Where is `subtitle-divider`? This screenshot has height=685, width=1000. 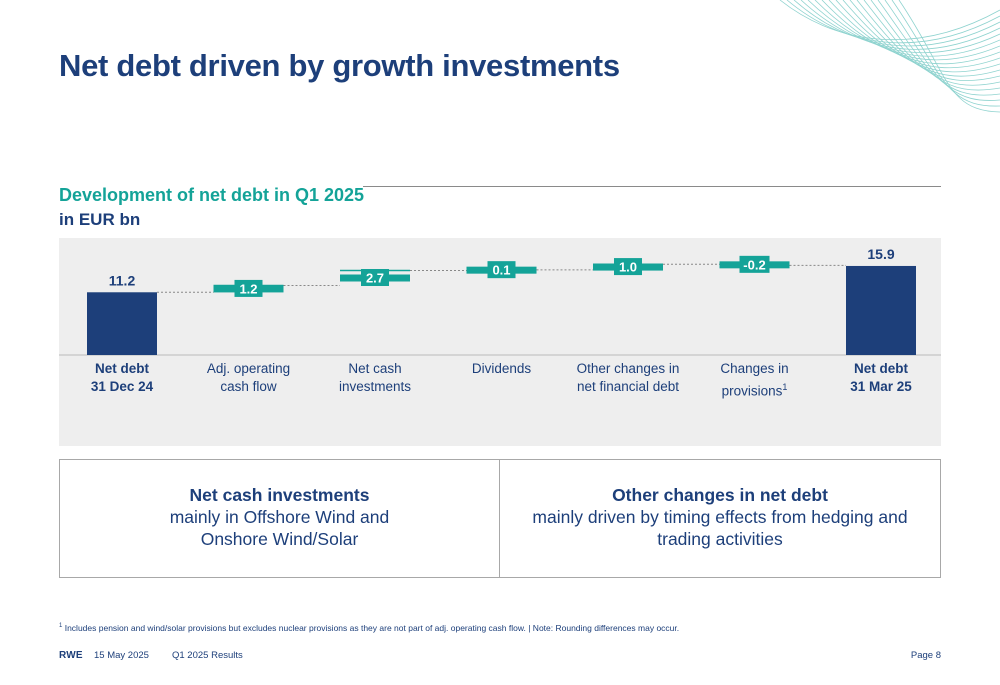
subtitle-divider is located at coordinates (652, 186).